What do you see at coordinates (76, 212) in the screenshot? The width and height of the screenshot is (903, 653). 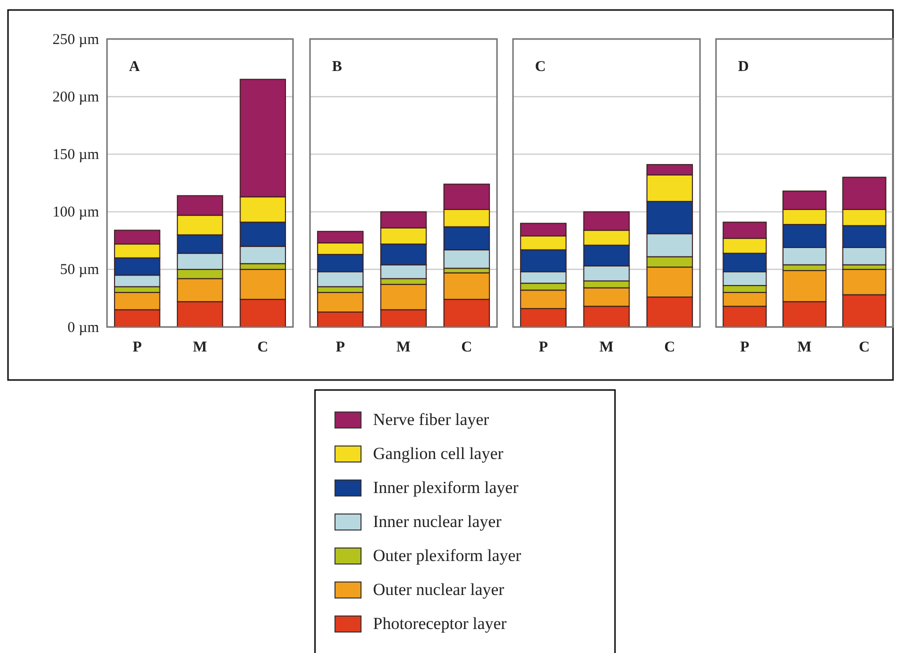 I see `y-tick-label: 100 µm` at bounding box center [76, 212].